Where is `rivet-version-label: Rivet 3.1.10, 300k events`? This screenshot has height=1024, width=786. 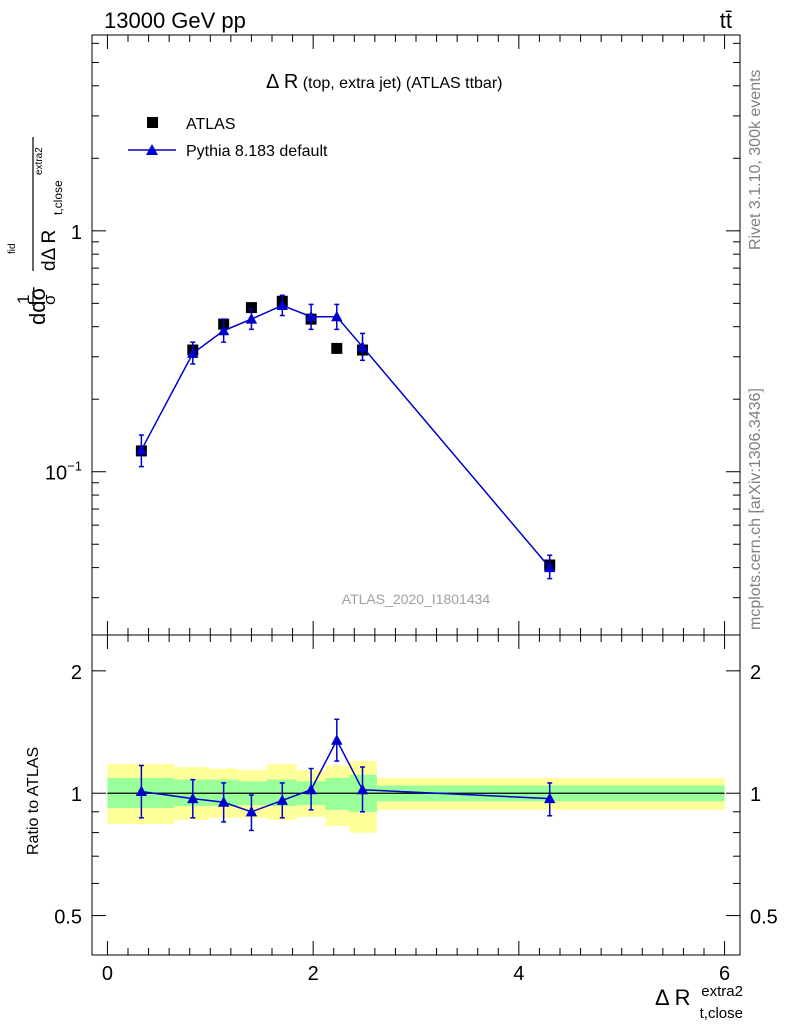 rivet-version-label: Rivet 3.1.10, 300k events is located at coordinates (755, 159).